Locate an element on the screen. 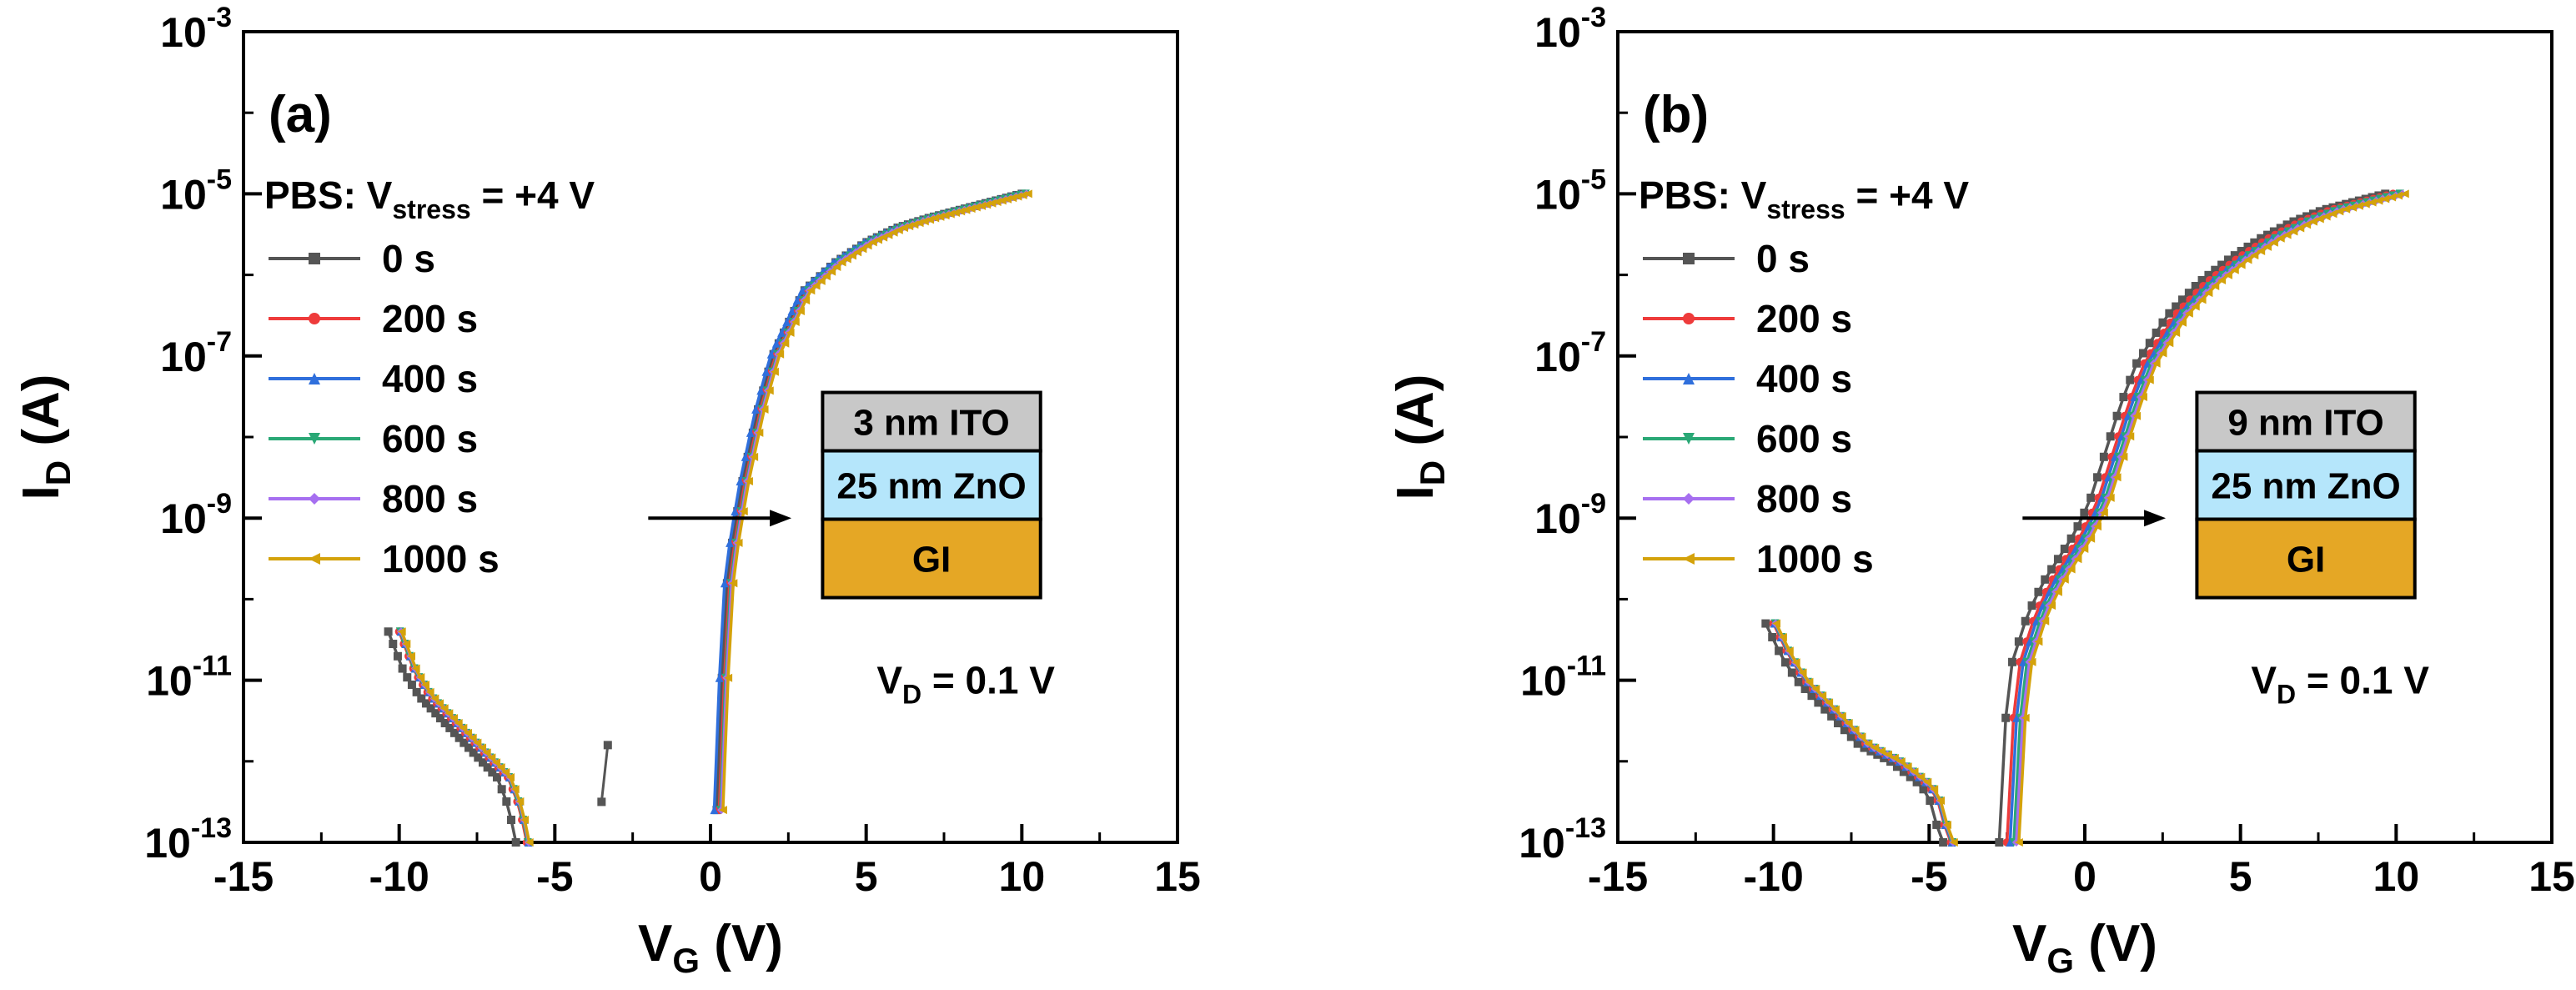  y-tick-label: 10⁻⁷ is located at coordinates (196, 353).